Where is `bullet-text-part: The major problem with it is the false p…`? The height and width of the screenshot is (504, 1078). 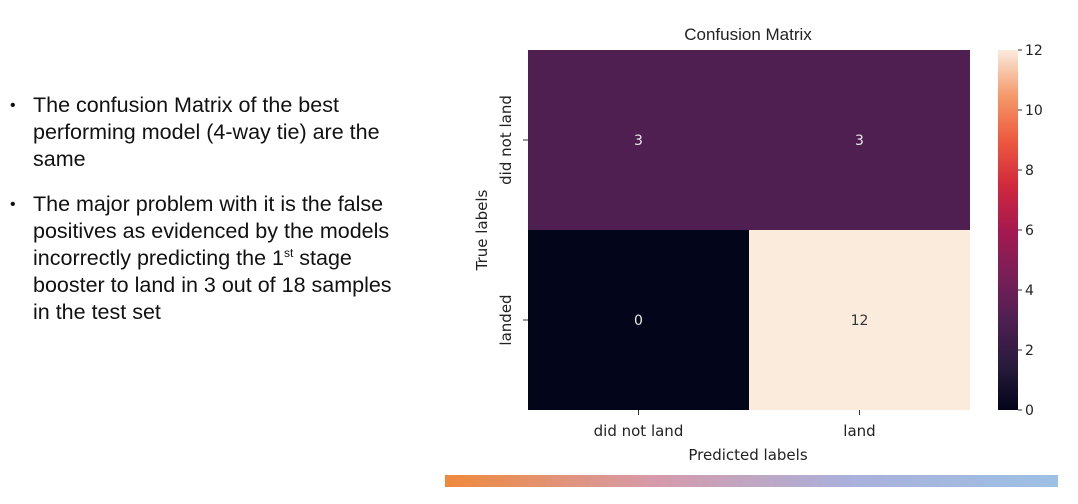
bullet-text-part: The major problem with it is the false p… is located at coordinates (211, 231).